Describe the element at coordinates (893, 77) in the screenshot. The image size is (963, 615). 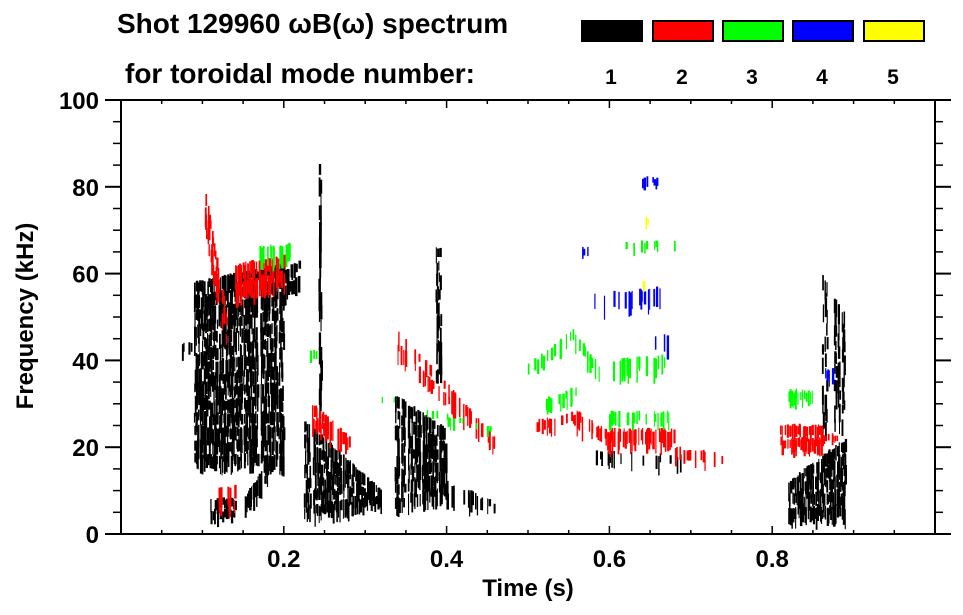
I see `legend-label-mode-5: 5` at that location.